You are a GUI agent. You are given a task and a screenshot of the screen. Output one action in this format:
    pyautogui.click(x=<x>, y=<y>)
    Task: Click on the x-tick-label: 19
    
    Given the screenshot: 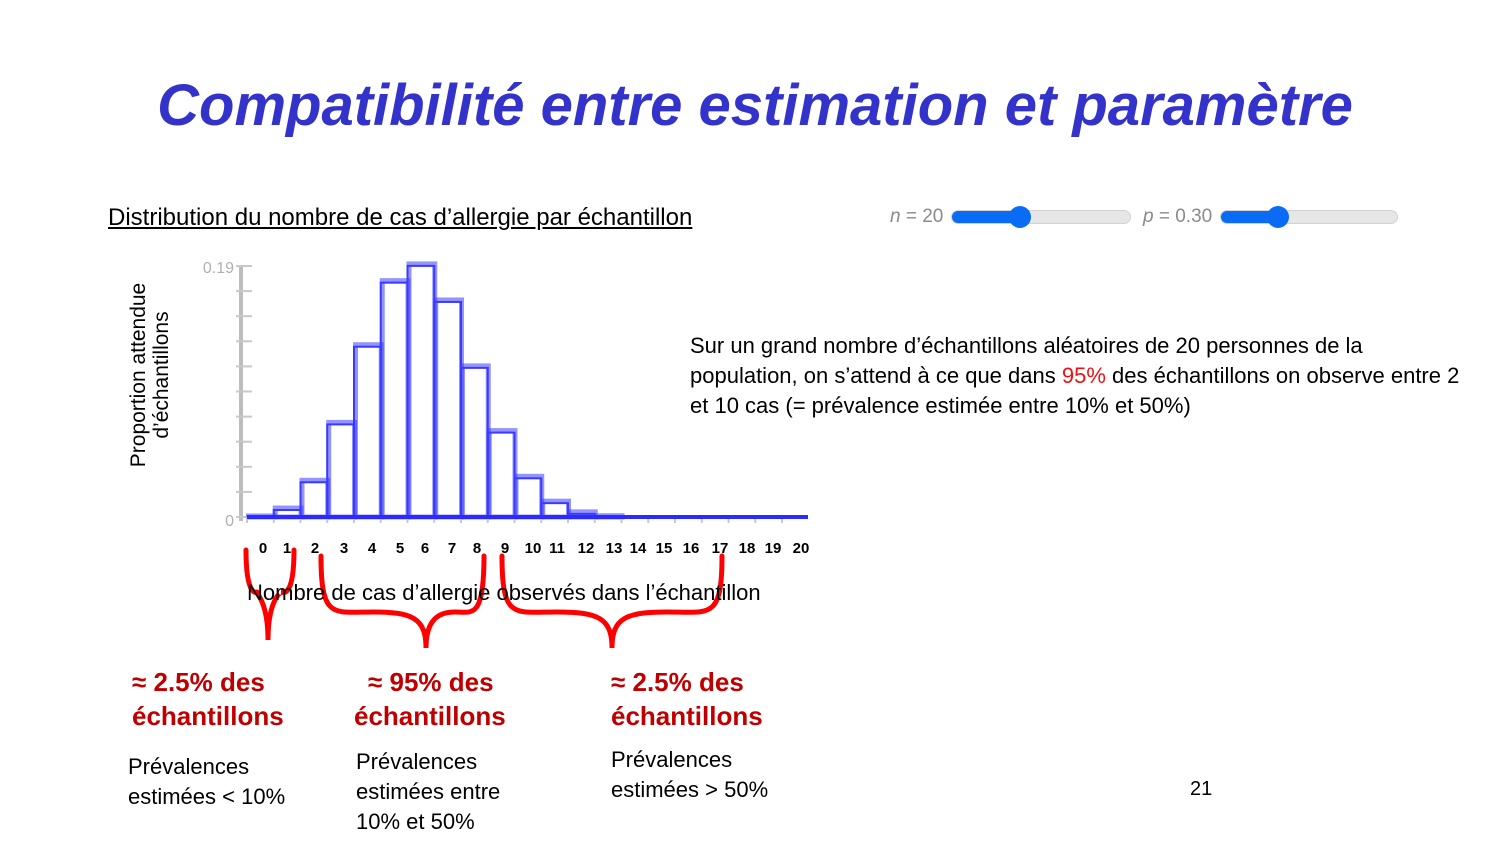 What is the action you would take?
    pyautogui.click(x=773, y=548)
    